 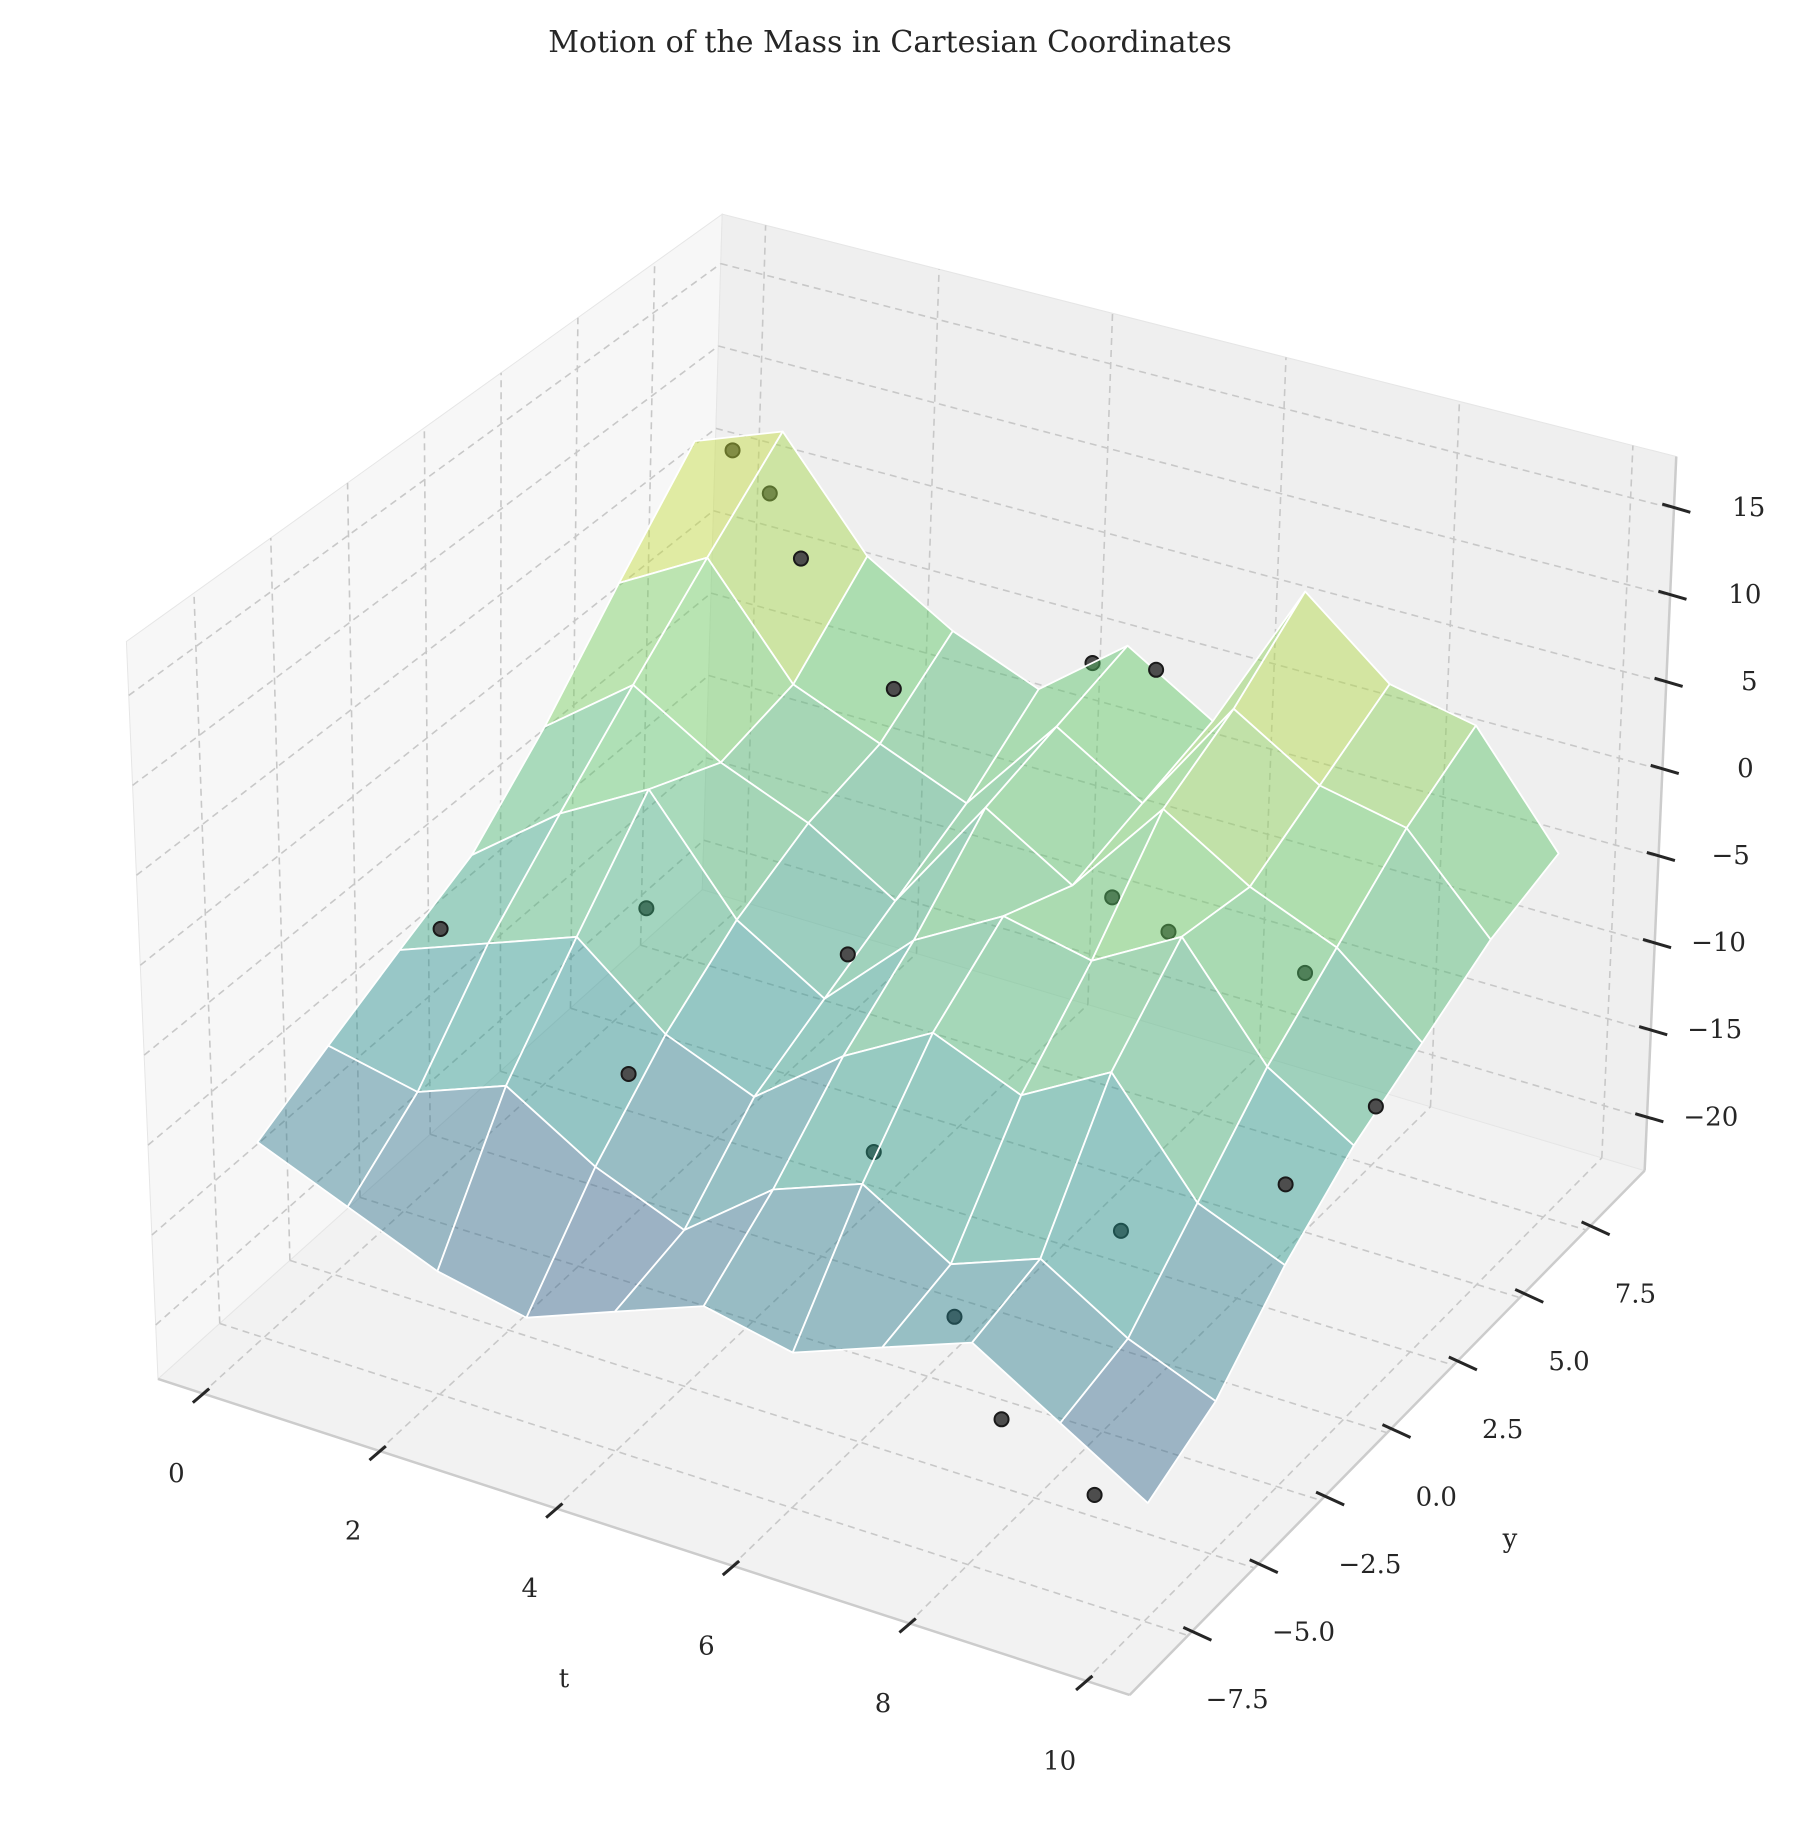 What do you see at coordinates (1731, 856) in the screenshot?
I see `tick-label: −5` at bounding box center [1731, 856].